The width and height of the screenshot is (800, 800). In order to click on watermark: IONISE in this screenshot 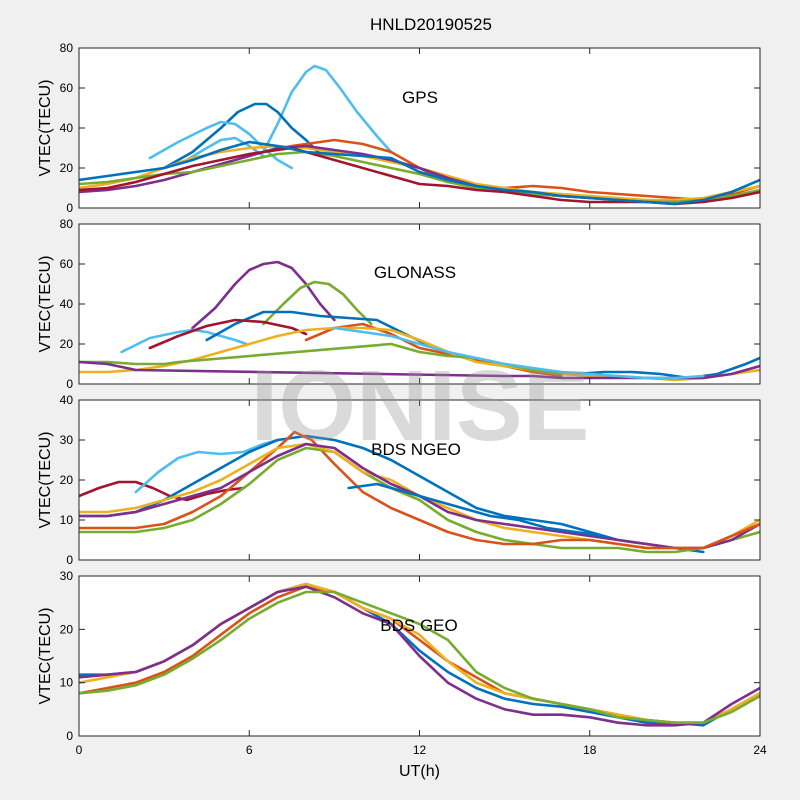, I will do `click(420, 406)`.